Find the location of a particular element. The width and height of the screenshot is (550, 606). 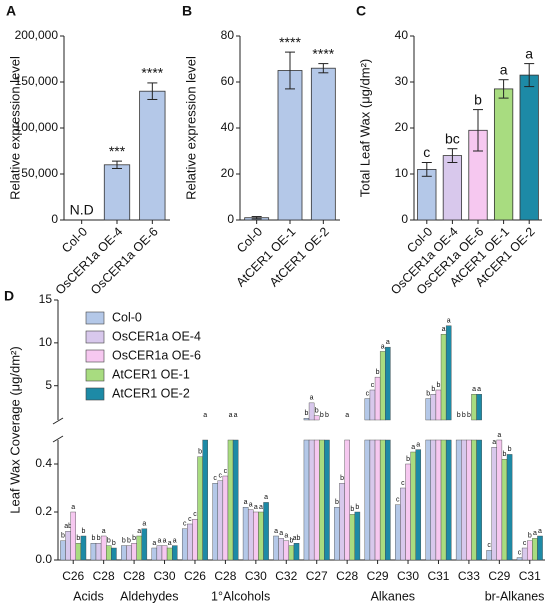

significance-letter: ab is located at coordinates (297, 538).